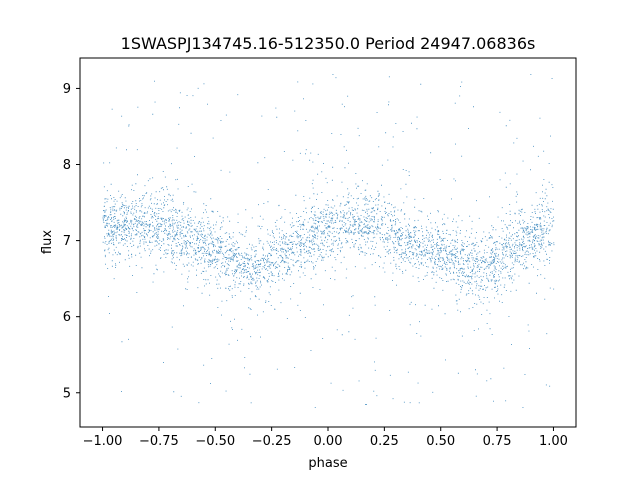 The height and width of the screenshot is (480, 640). I want to click on x-tick-label: 0.75, so click(497, 441).